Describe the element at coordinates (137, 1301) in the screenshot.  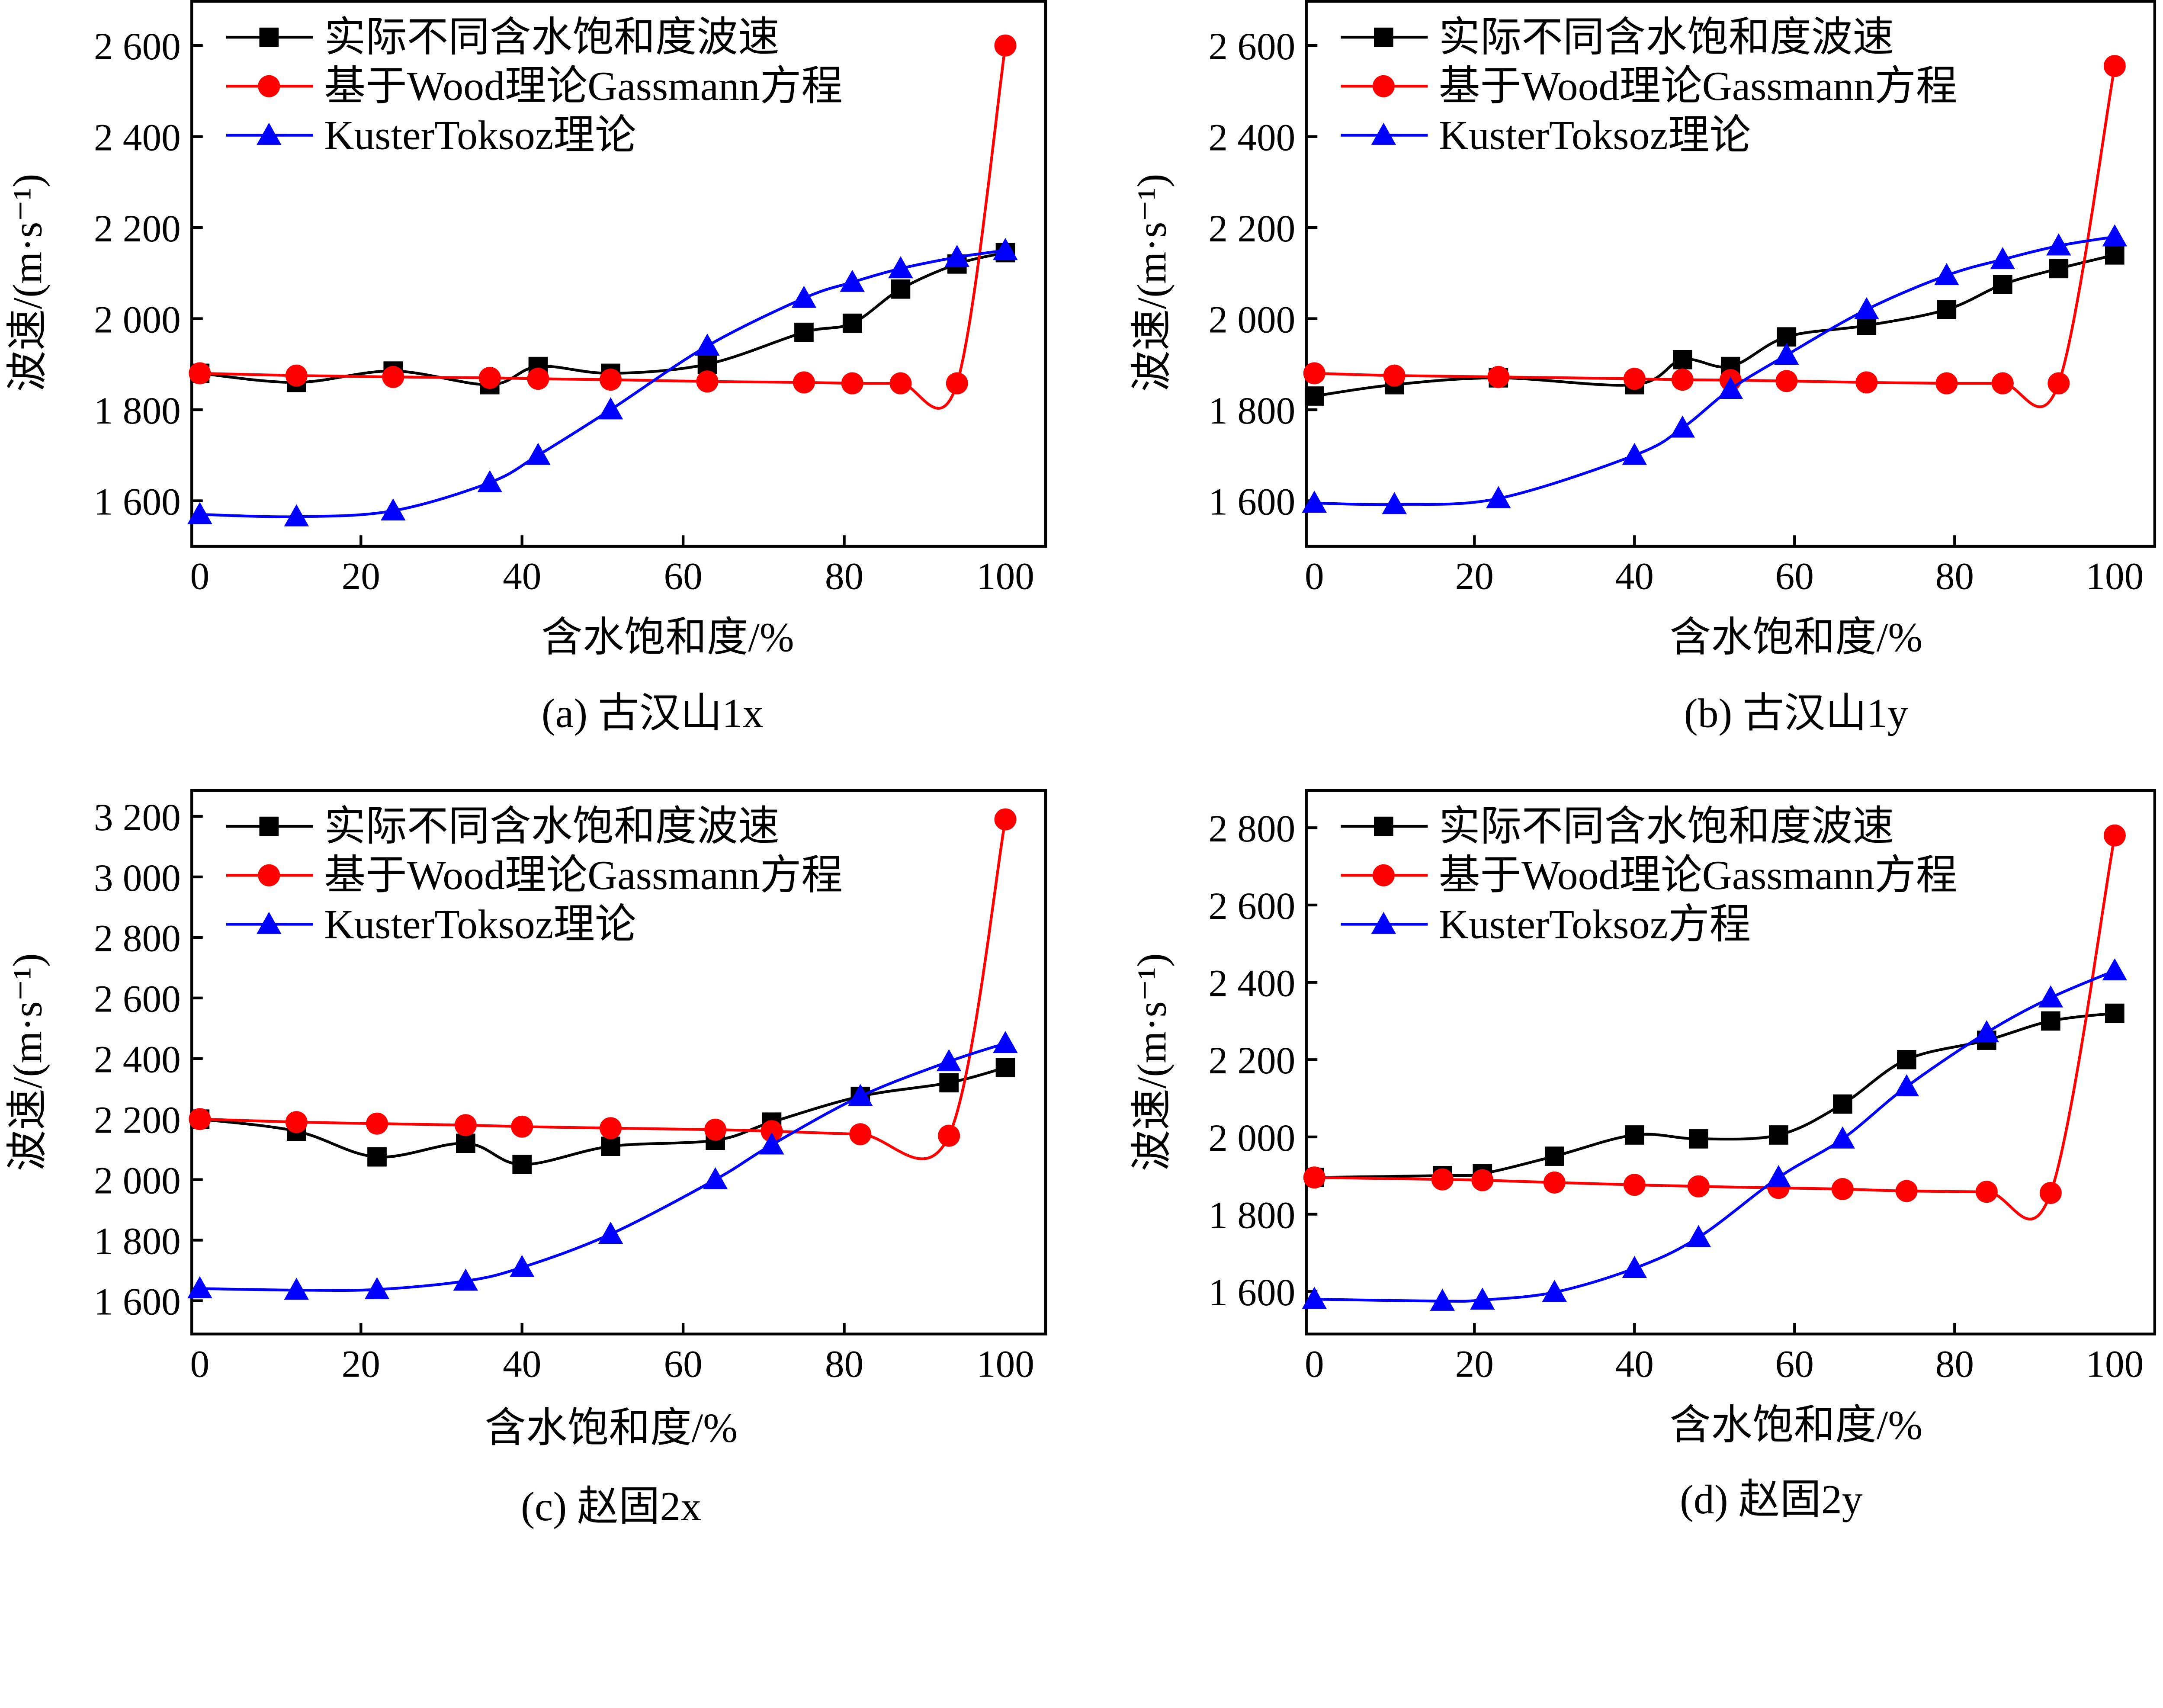
I see `y-tick-label: 1 600` at that location.